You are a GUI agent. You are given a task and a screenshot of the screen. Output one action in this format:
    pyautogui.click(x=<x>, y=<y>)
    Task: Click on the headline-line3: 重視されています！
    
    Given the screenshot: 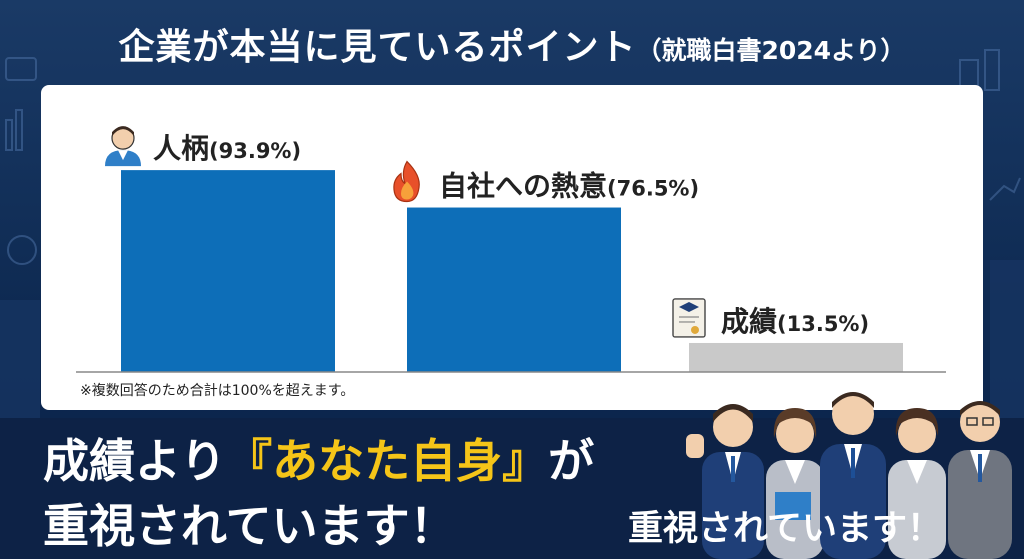 What is the action you would take?
    pyautogui.click(x=785, y=529)
    